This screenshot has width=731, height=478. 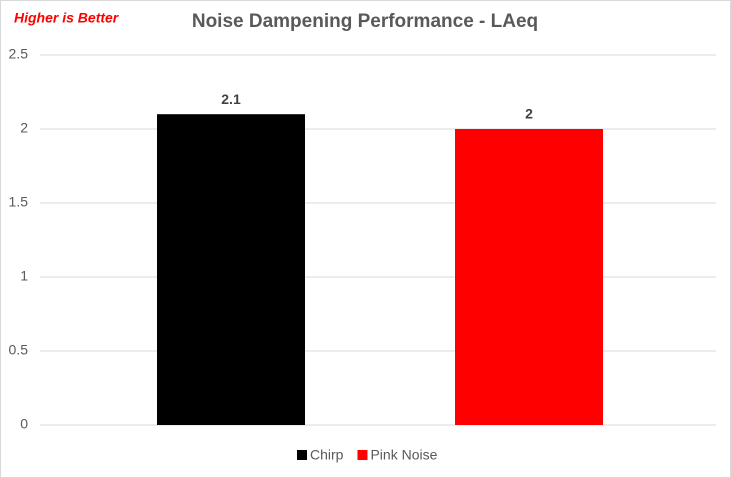 I want to click on y-tick-label: 0, so click(x=24, y=424).